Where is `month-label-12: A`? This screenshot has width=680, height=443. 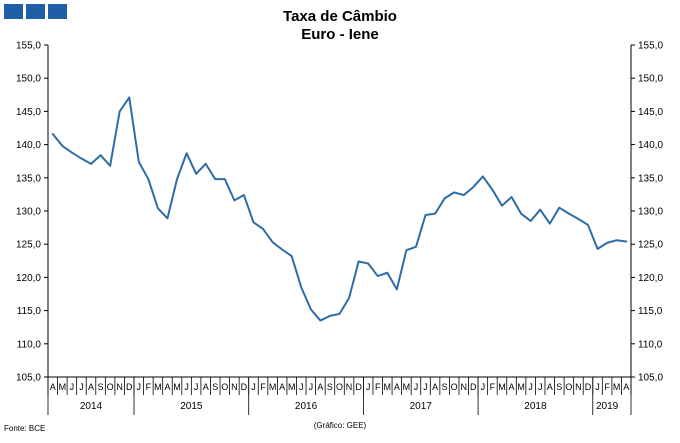 month-label-12: A is located at coordinates (167, 387).